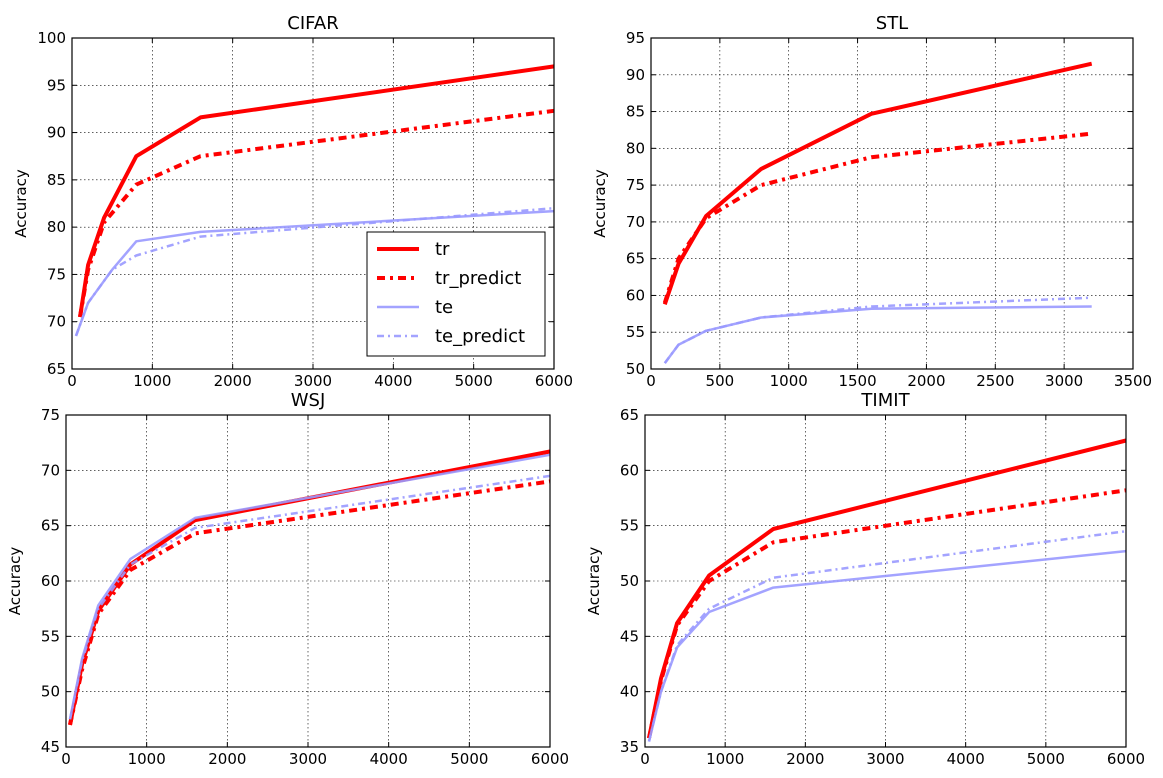 This screenshot has width=1163, height=778. I want to click on legend-label-te: te, so click(444, 307).